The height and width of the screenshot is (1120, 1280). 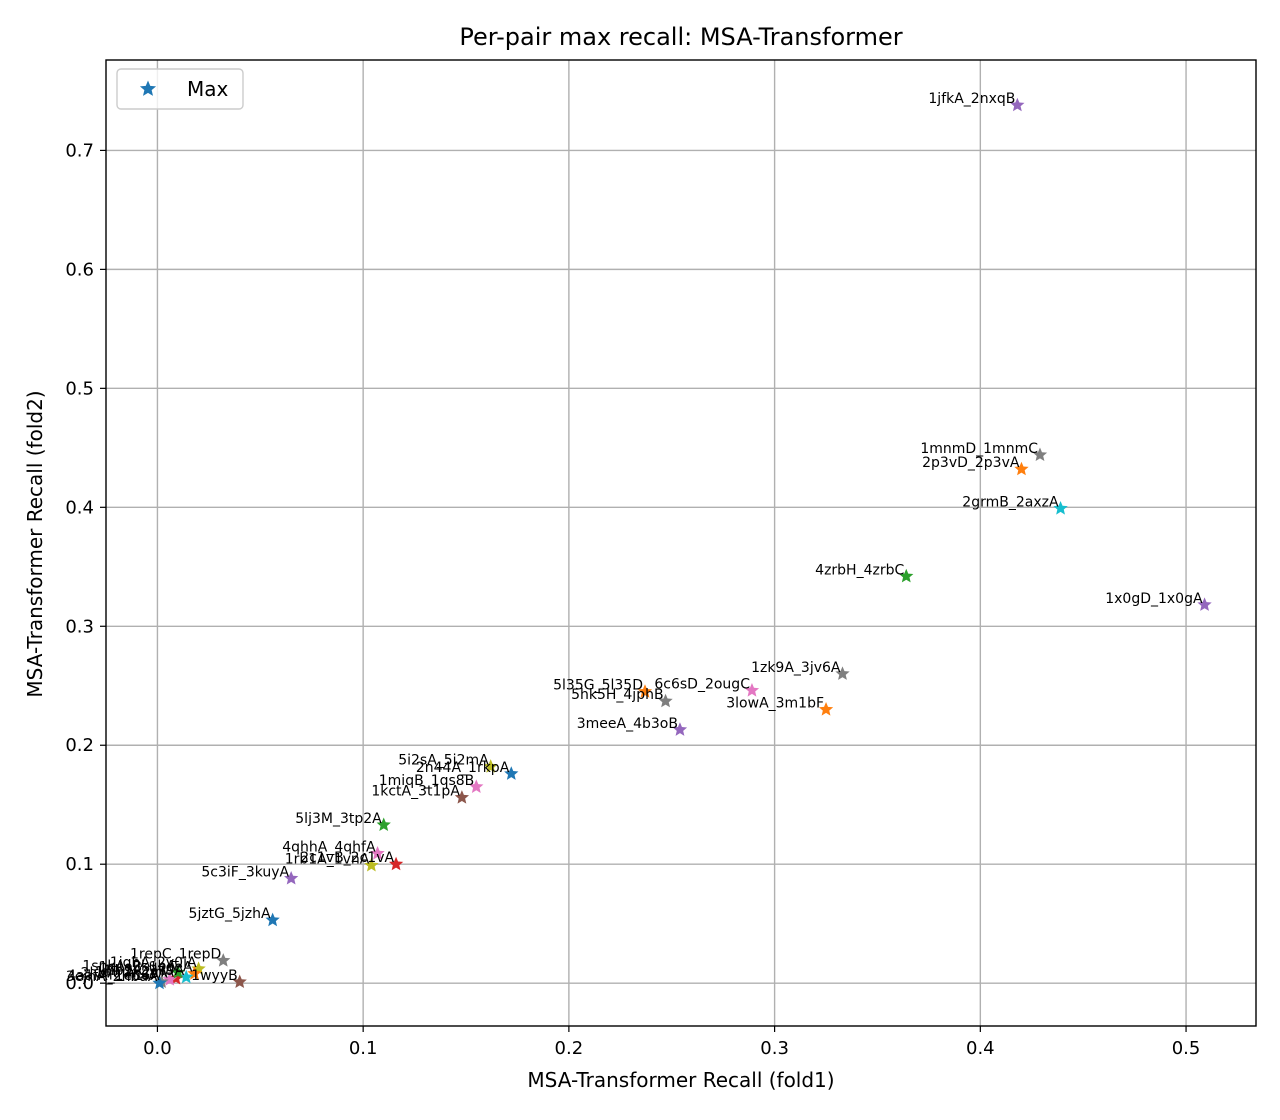 What do you see at coordinates (79, 626) in the screenshot?
I see `y-tick-label: 0.3` at bounding box center [79, 626].